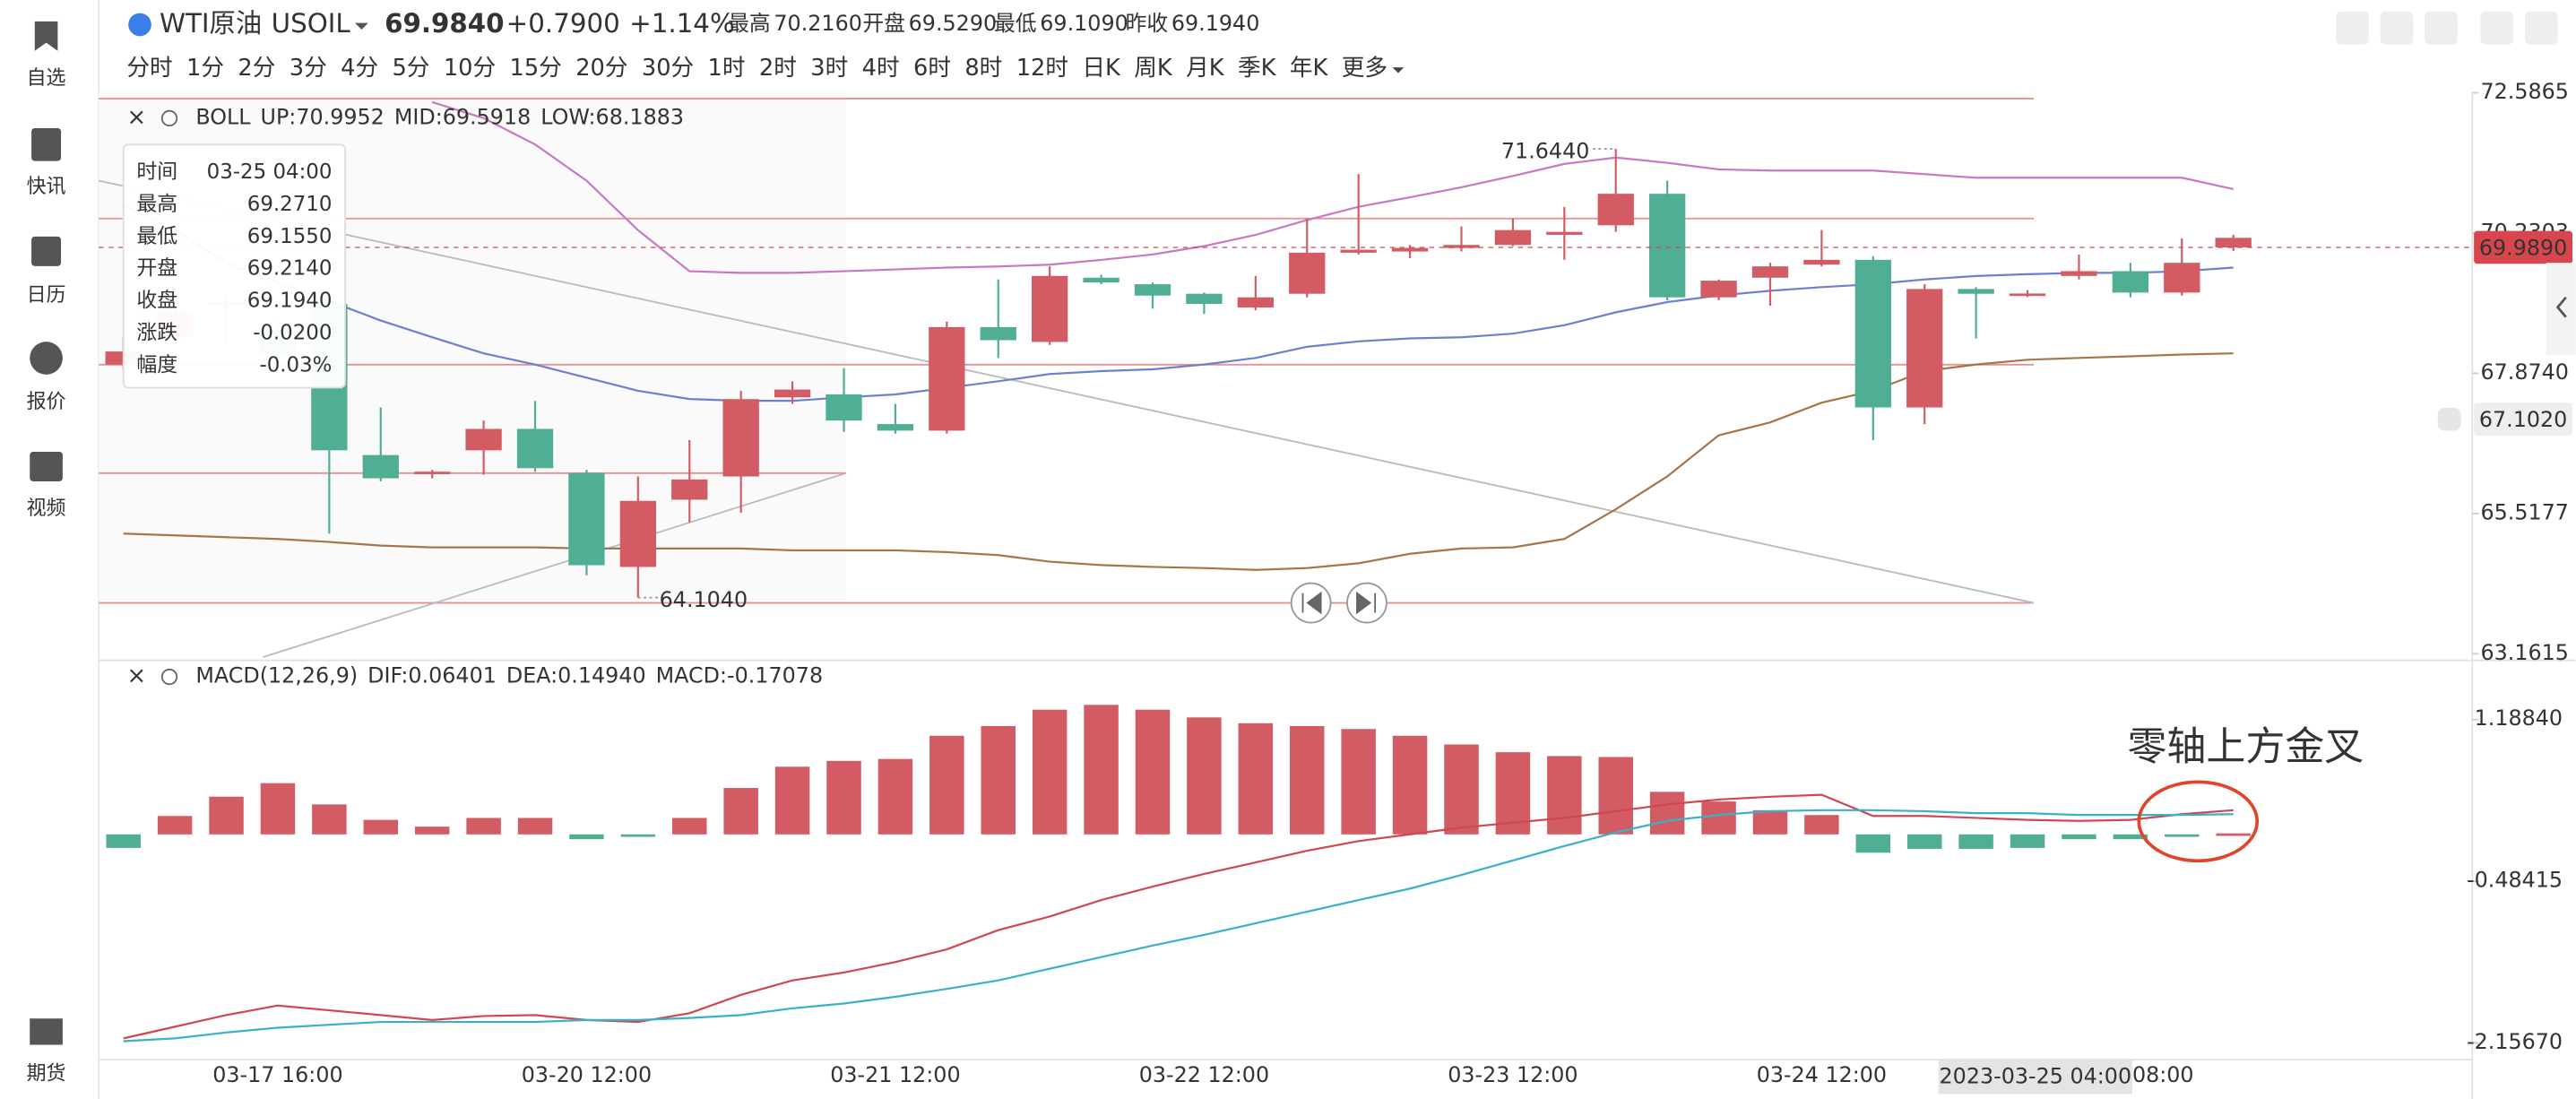  Describe the element at coordinates (2524, 511) in the screenshot. I see `y-tick-label: 65.5177` at that location.